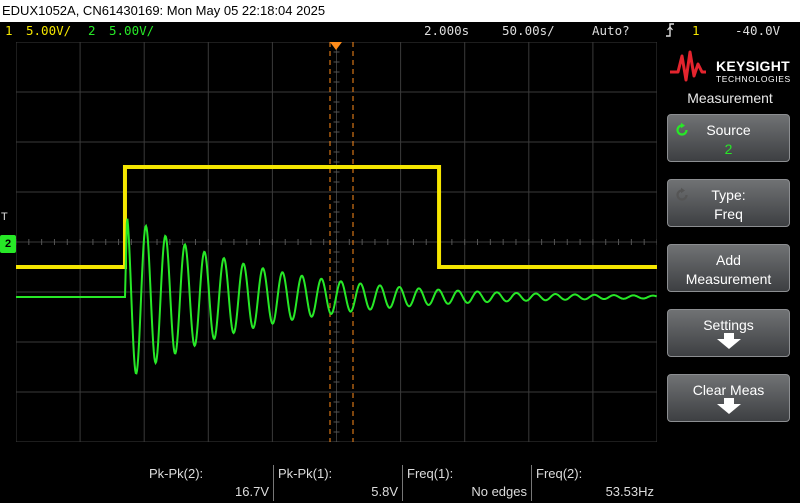  What do you see at coordinates (467, 483) in the screenshot?
I see `measurement-freq-1: Freq(1): No edges` at bounding box center [467, 483].